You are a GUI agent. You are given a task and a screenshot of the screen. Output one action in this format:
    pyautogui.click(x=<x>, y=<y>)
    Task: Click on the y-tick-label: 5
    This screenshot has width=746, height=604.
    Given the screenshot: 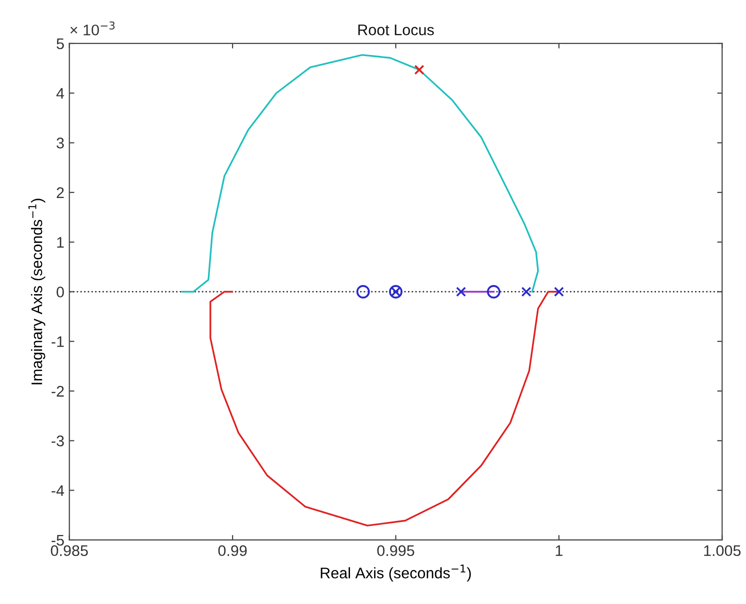 What is the action you would take?
    pyautogui.click(x=60, y=44)
    